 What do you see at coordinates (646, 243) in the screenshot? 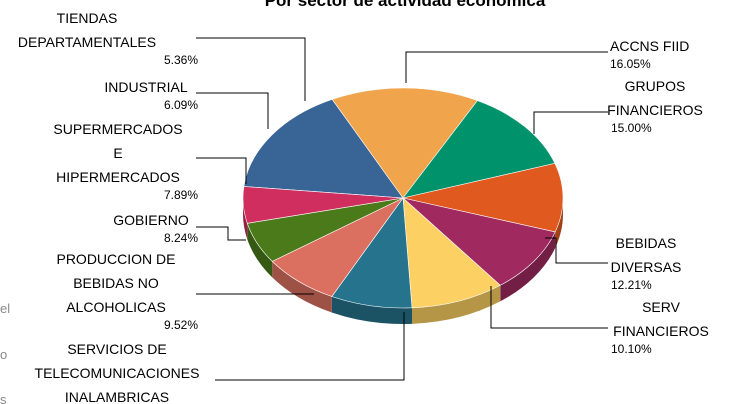
I see `slice-label-3-line-1: BEBIDAS` at bounding box center [646, 243].